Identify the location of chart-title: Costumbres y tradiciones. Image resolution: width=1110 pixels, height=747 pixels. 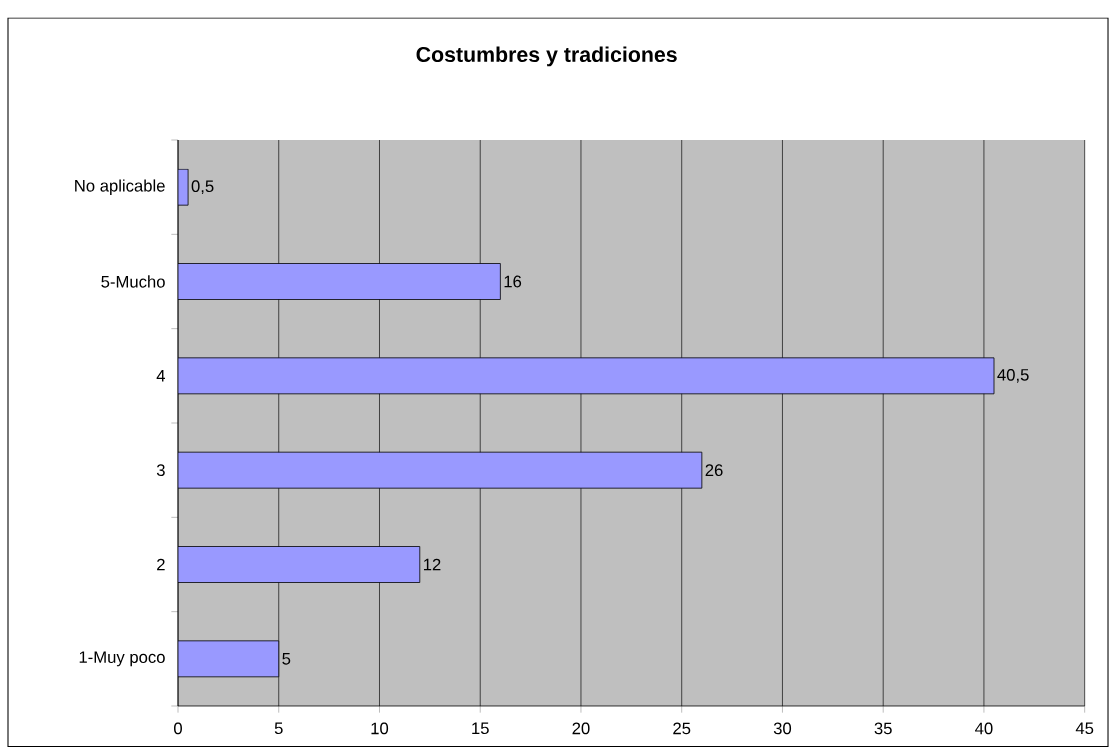
(546, 56).